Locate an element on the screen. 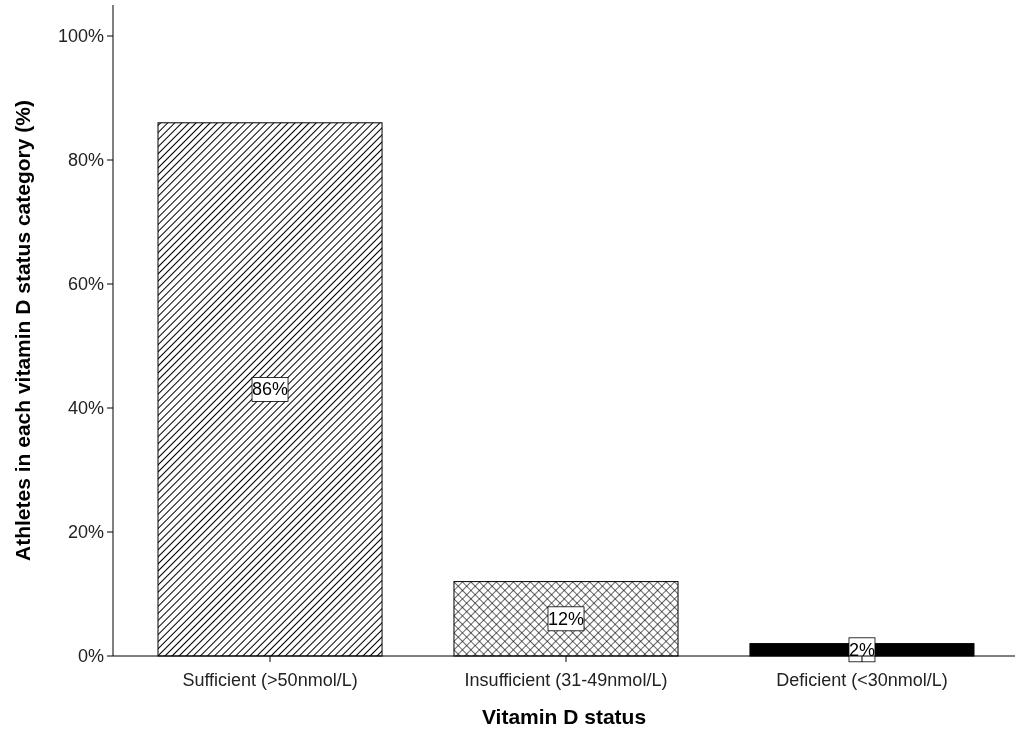  y-tick-label: 60% is located at coordinates (85, 284).